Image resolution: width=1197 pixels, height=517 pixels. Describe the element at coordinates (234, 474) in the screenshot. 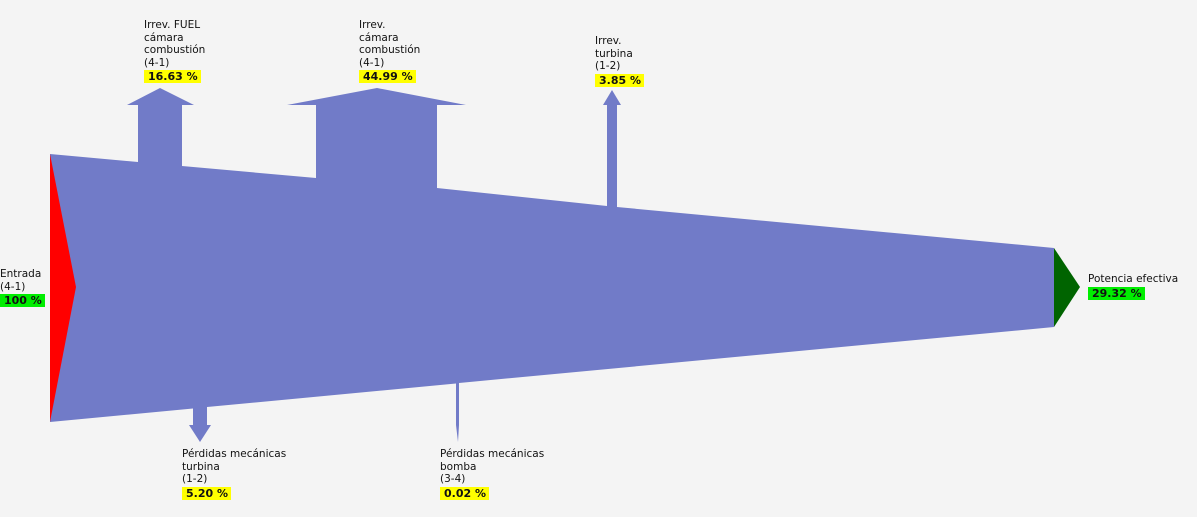

I see `loss-label-mech-turbine: Pérdidas mecánicas turbina (1-2) 5.20 %` at that location.